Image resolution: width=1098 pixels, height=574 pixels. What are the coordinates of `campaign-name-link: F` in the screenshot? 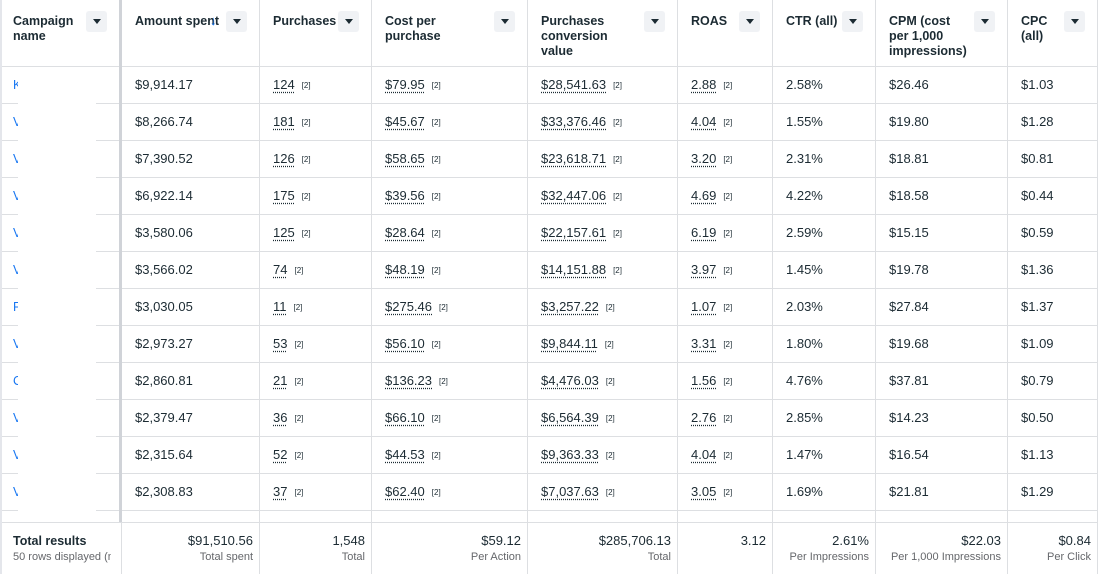 It's located at (17, 307).